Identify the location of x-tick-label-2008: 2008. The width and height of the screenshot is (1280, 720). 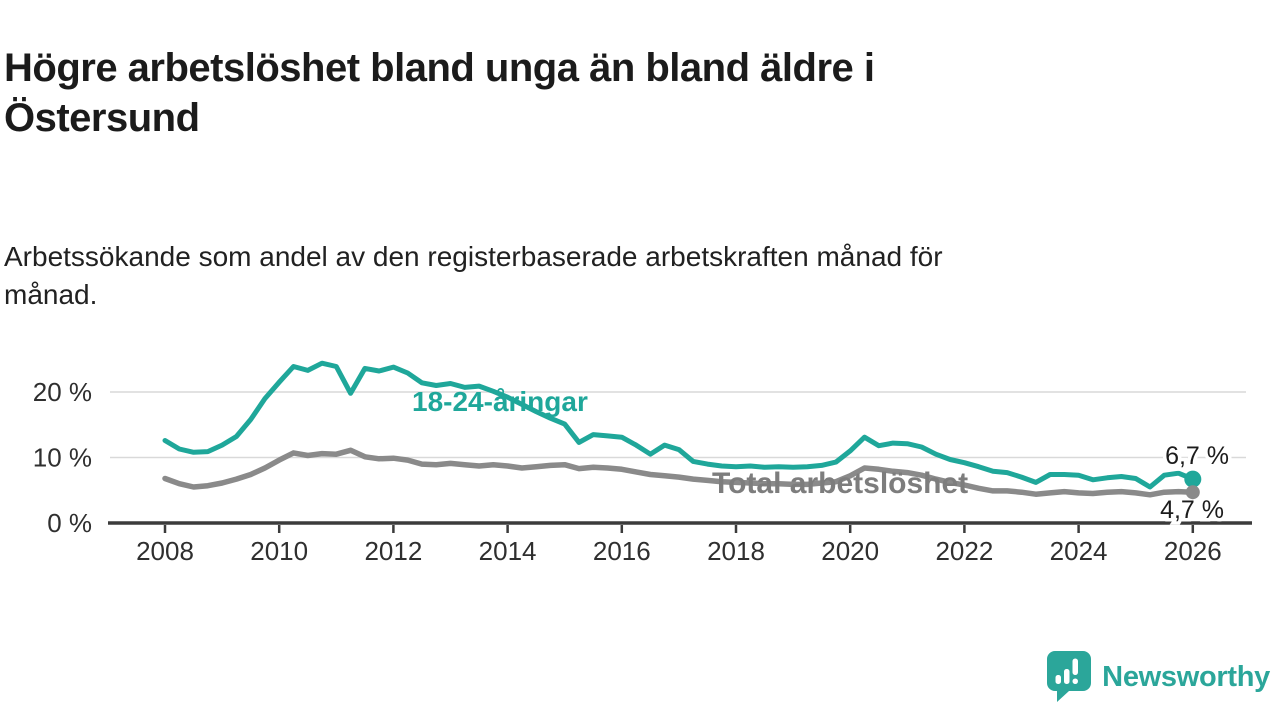
(165, 551).